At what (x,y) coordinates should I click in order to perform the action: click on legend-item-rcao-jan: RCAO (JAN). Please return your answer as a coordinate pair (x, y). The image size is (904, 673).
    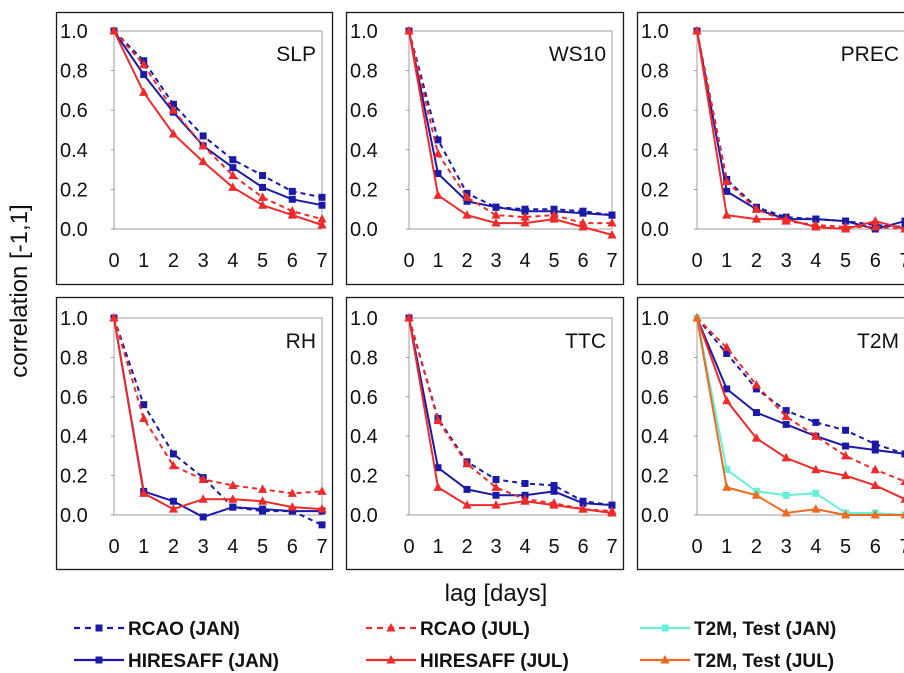
    Looking at the image, I should click on (157, 629).